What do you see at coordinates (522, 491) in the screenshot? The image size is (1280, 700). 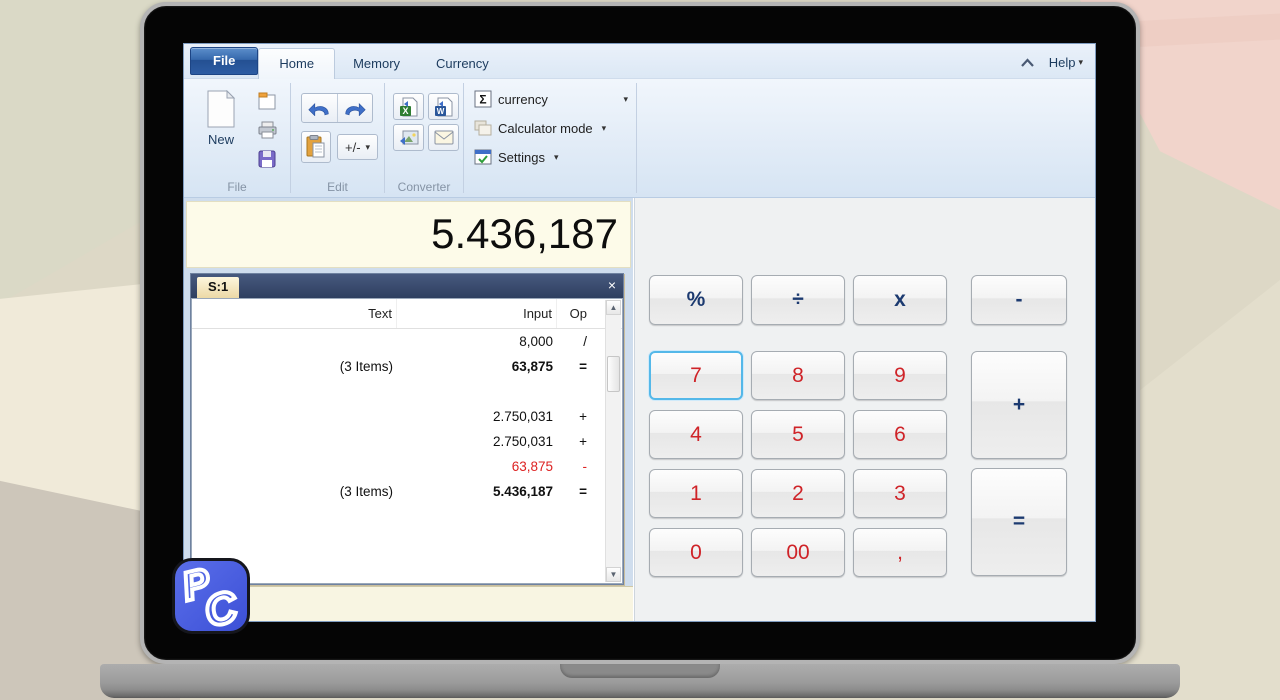 I see `tape-cell-input: 5.436,187` at bounding box center [522, 491].